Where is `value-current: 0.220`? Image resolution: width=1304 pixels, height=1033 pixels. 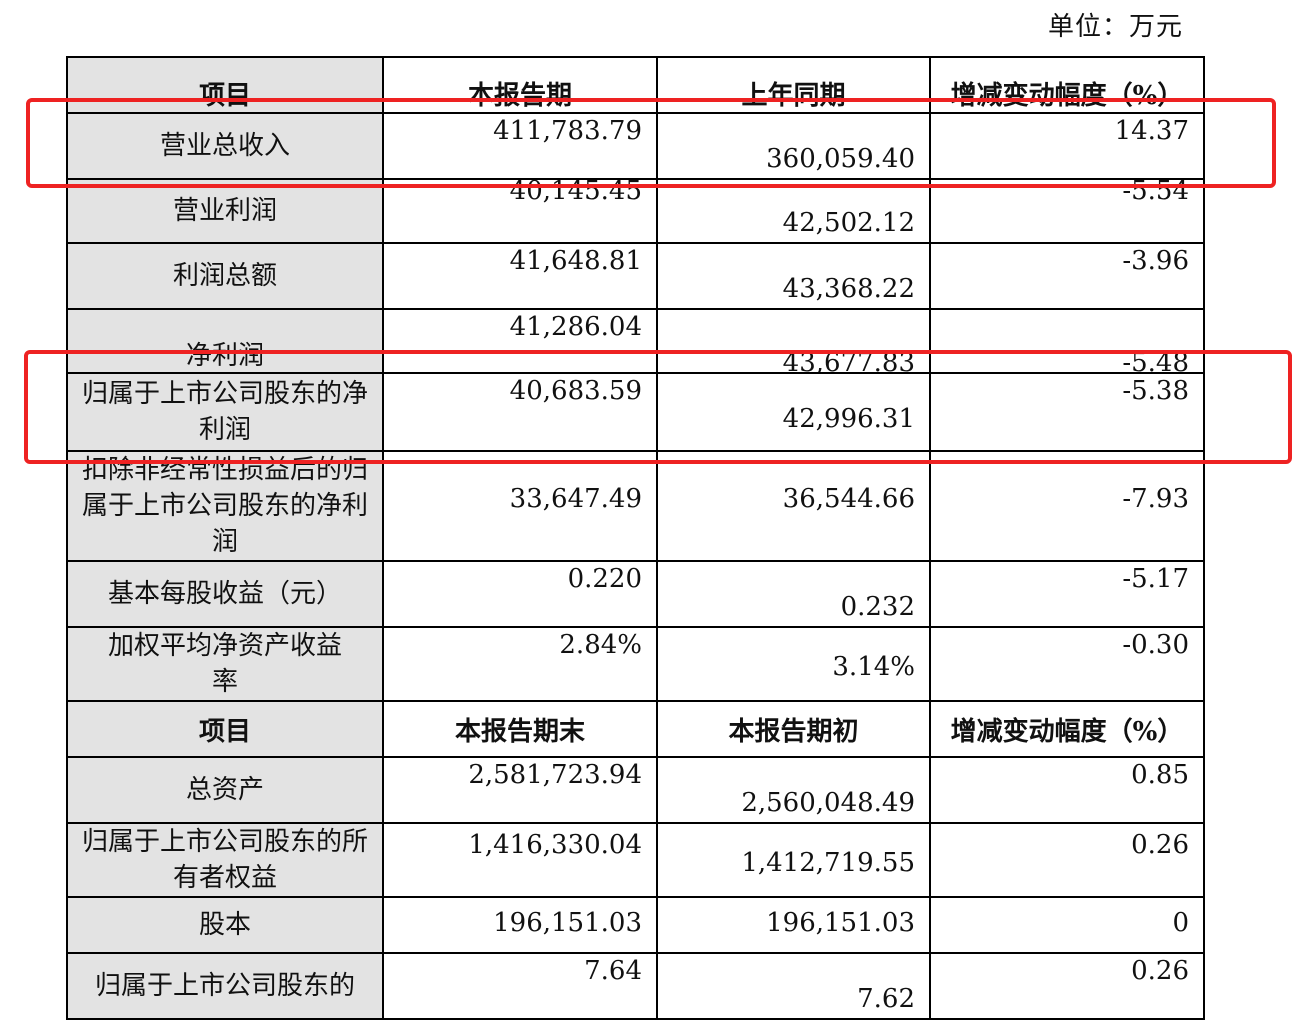
value-current: 0.220 is located at coordinates (604, 579).